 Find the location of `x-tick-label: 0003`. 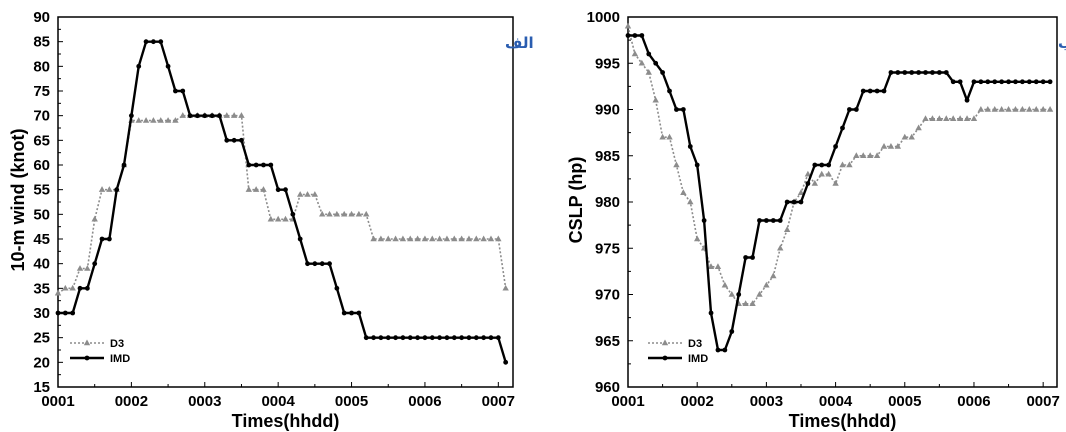

x-tick-label: 0003 is located at coordinates (766, 401).